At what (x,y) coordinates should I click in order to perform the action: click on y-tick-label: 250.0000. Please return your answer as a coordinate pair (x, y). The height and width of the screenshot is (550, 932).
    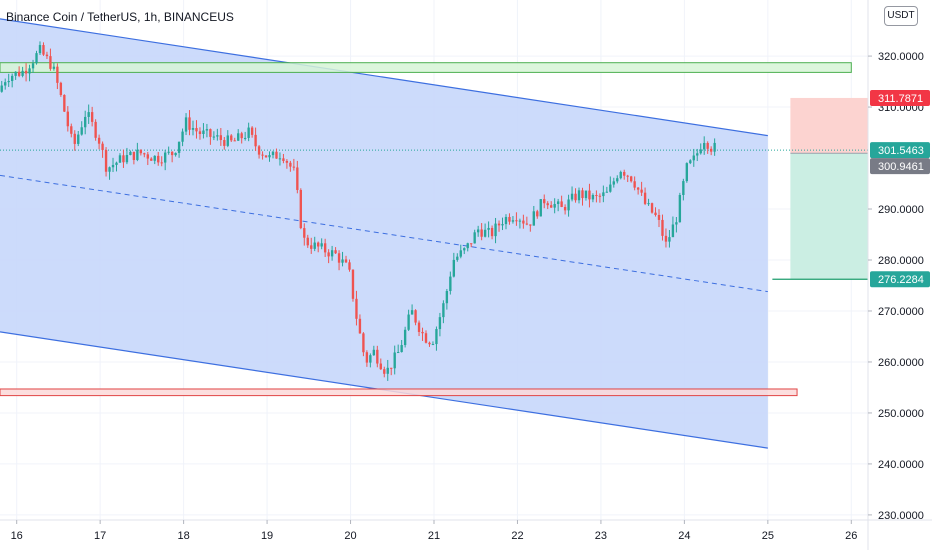
    Looking at the image, I should click on (901, 414).